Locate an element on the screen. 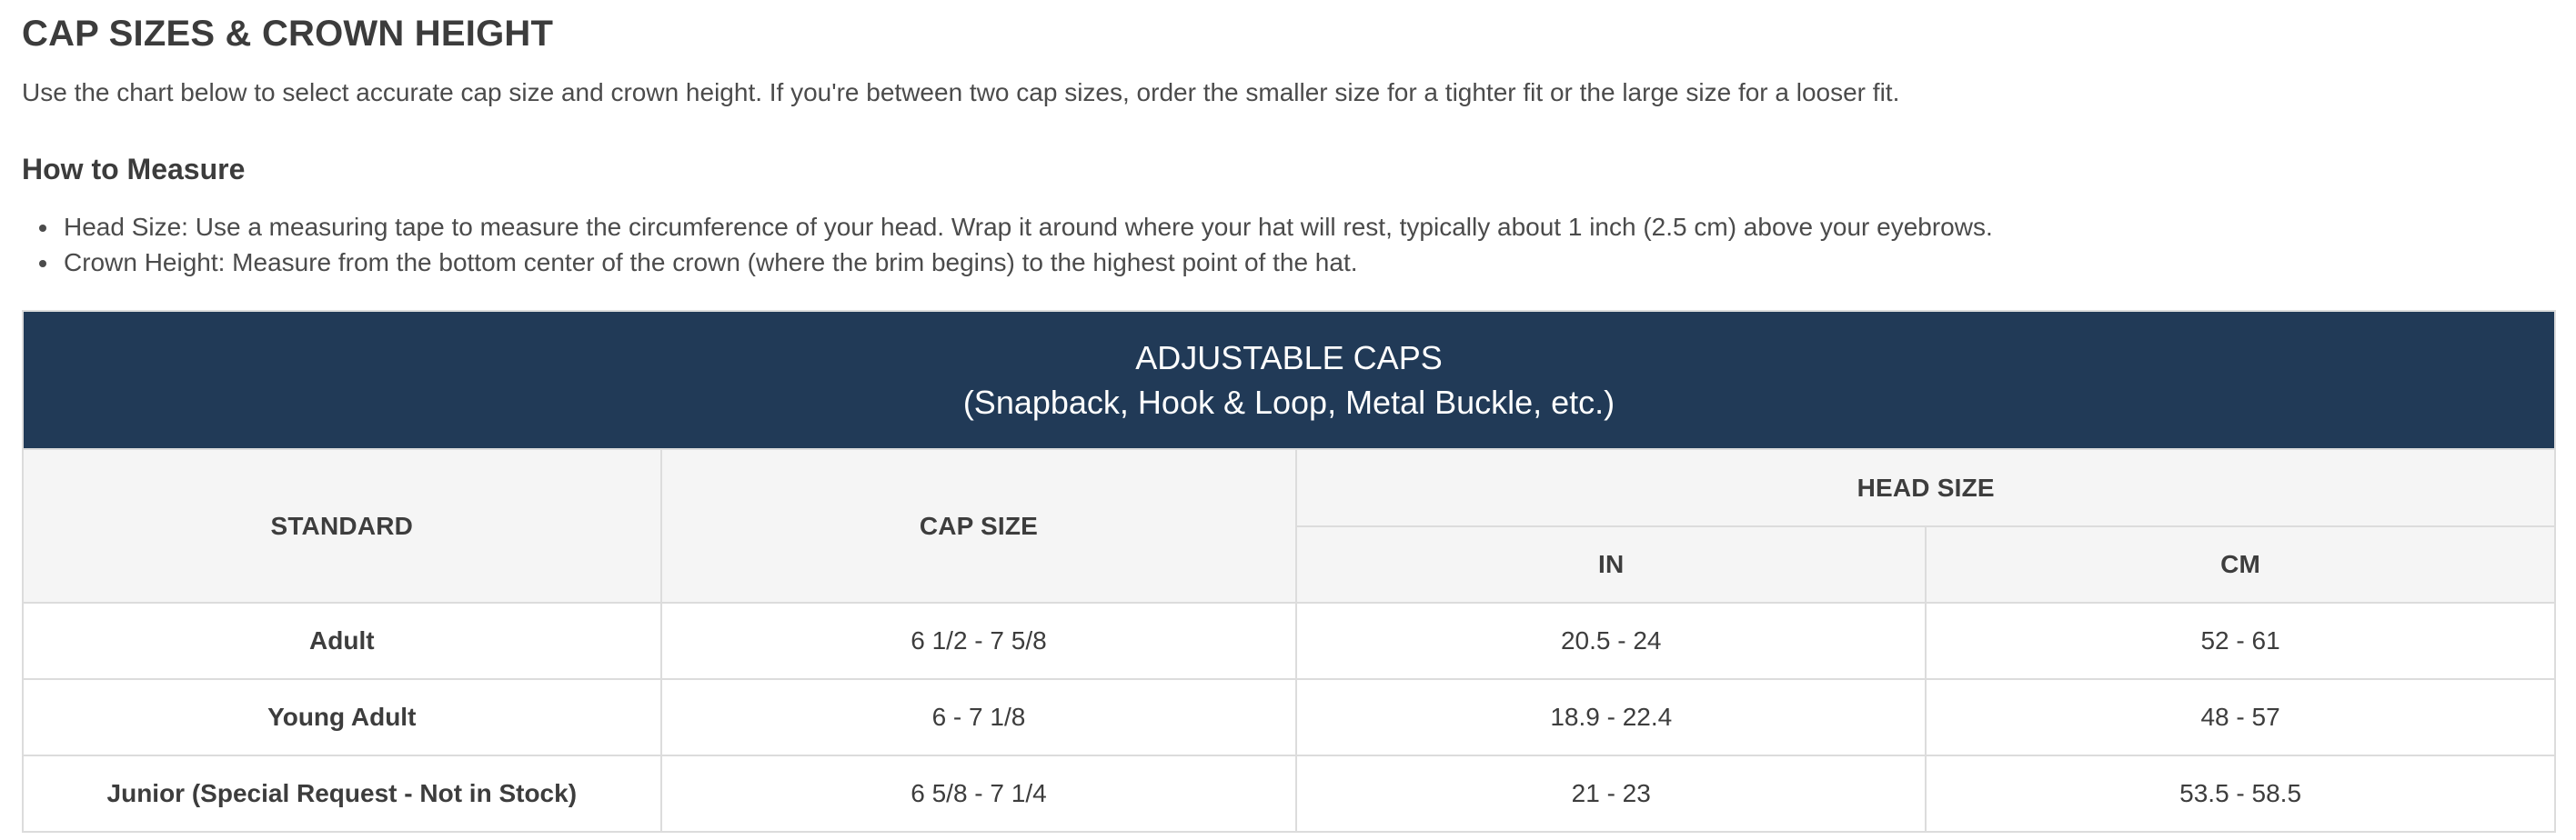 The width and height of the screenshot is (2576, 840). cell-head-size-in: 18.9 - 22.4 is located at coordinates (1611, 717).